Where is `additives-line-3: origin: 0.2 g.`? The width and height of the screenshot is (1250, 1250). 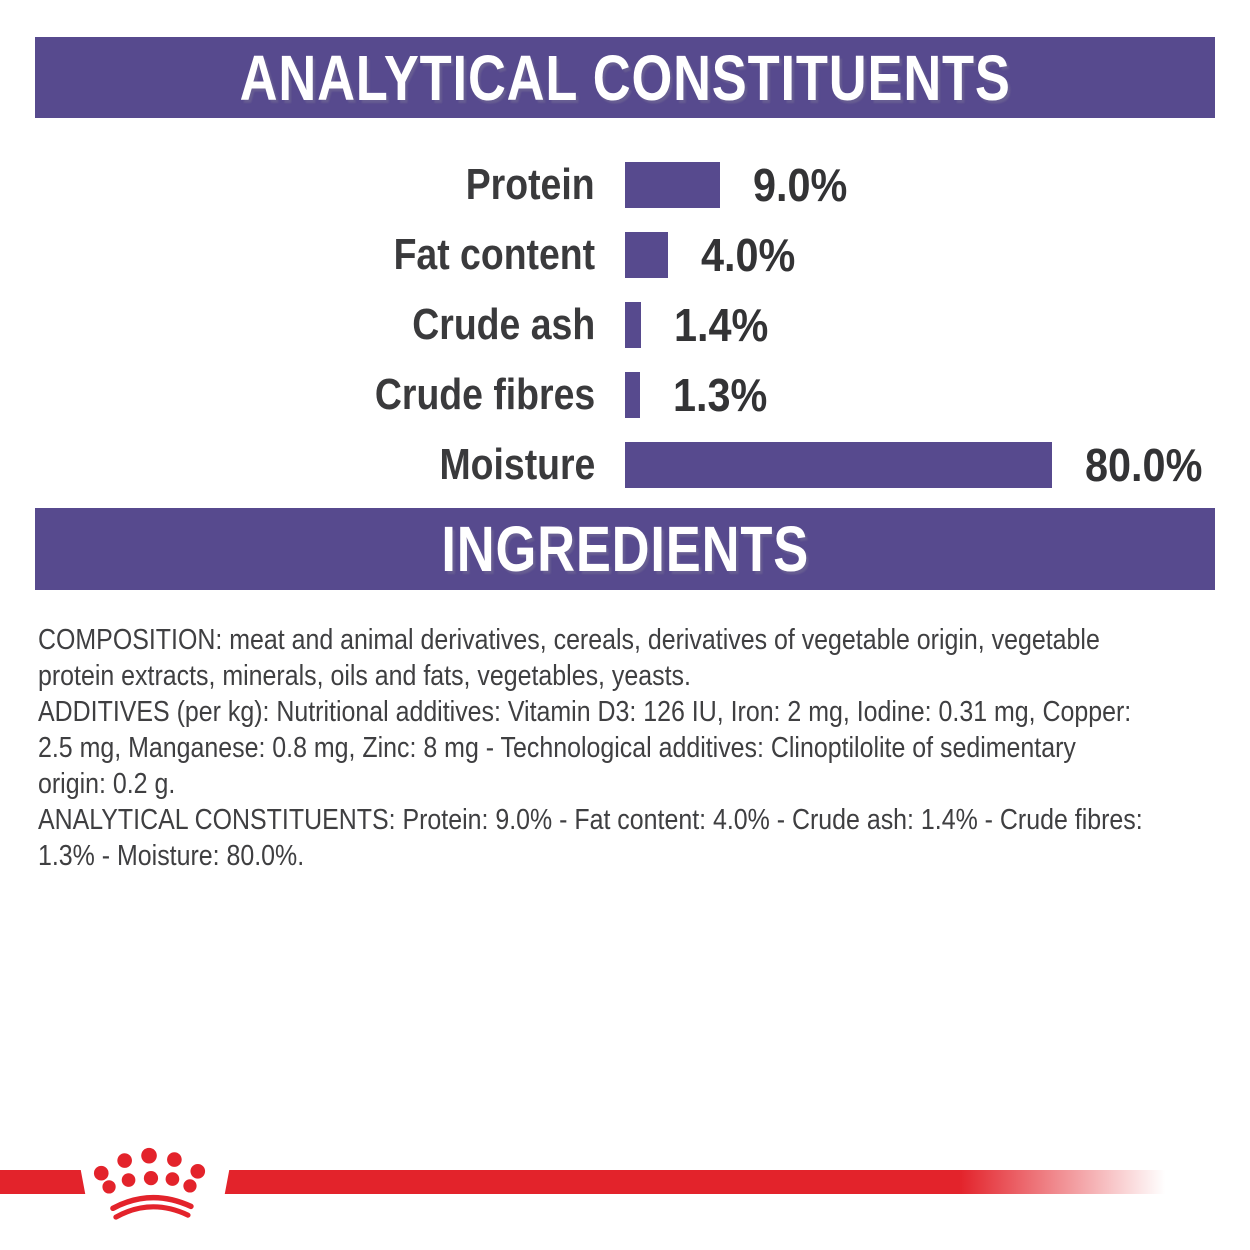 additives-line-3: origin: 0.2 g. is located at coordinates (107, 784).